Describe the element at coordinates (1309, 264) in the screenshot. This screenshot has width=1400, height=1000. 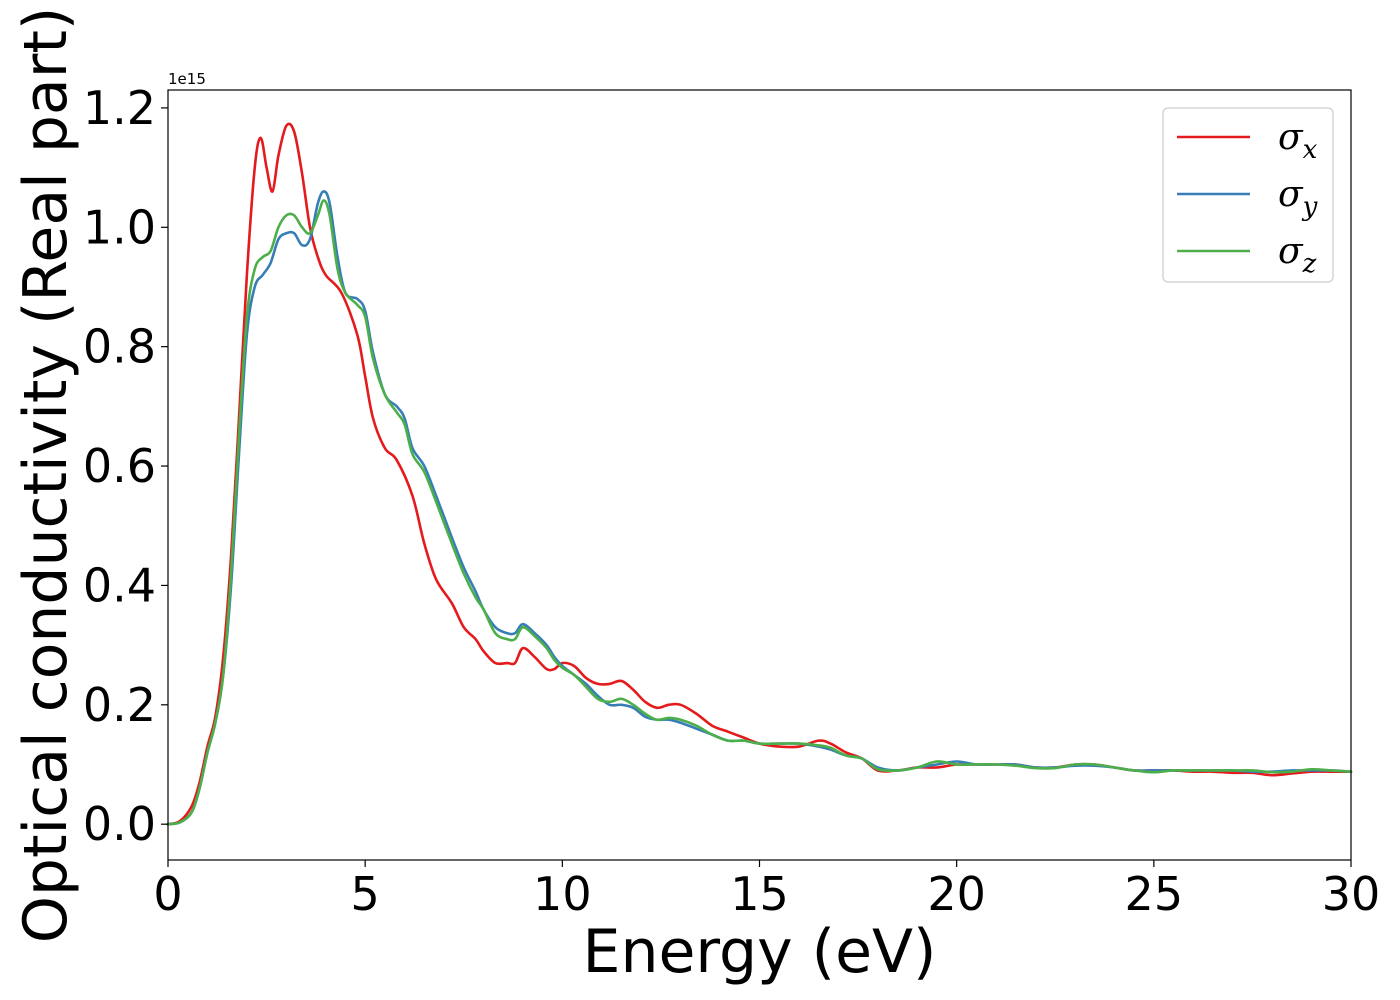
I see `legend-subscript: z` at that location.